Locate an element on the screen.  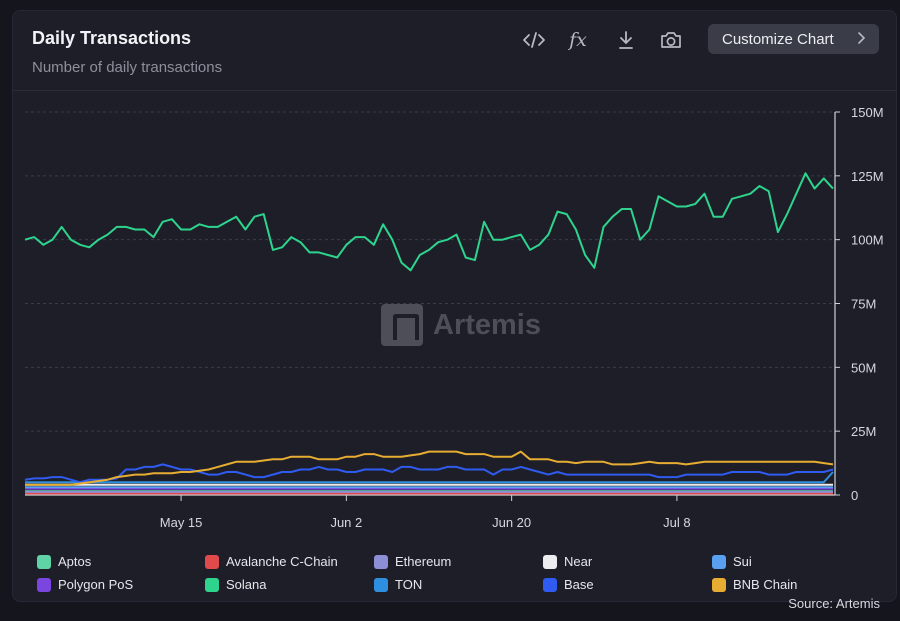
legend-label: Avalanche C-Chain is located at coordinates (282, 561).